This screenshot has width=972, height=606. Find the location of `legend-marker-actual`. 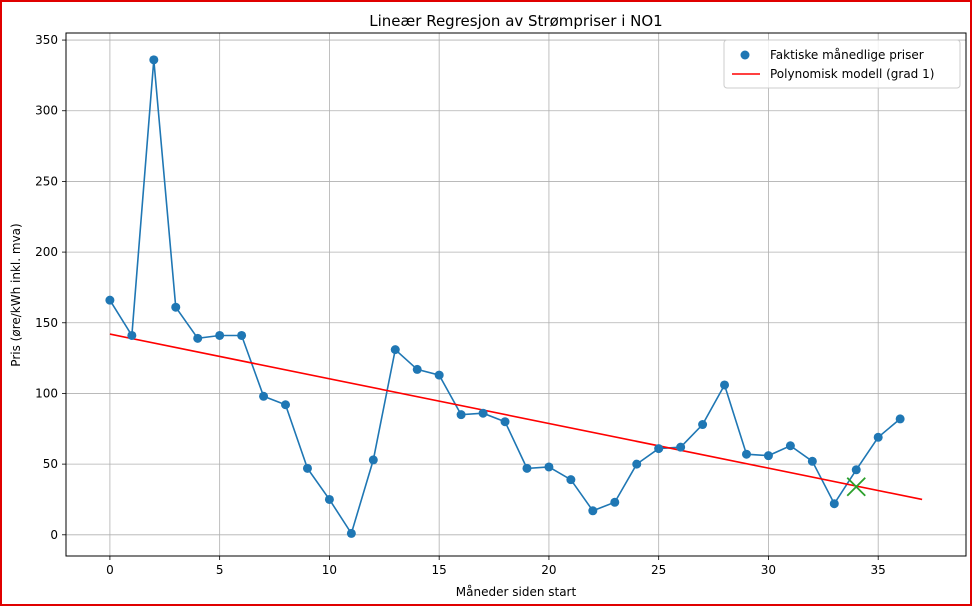

legend-marker-actual is located at coordinates (745, 55).